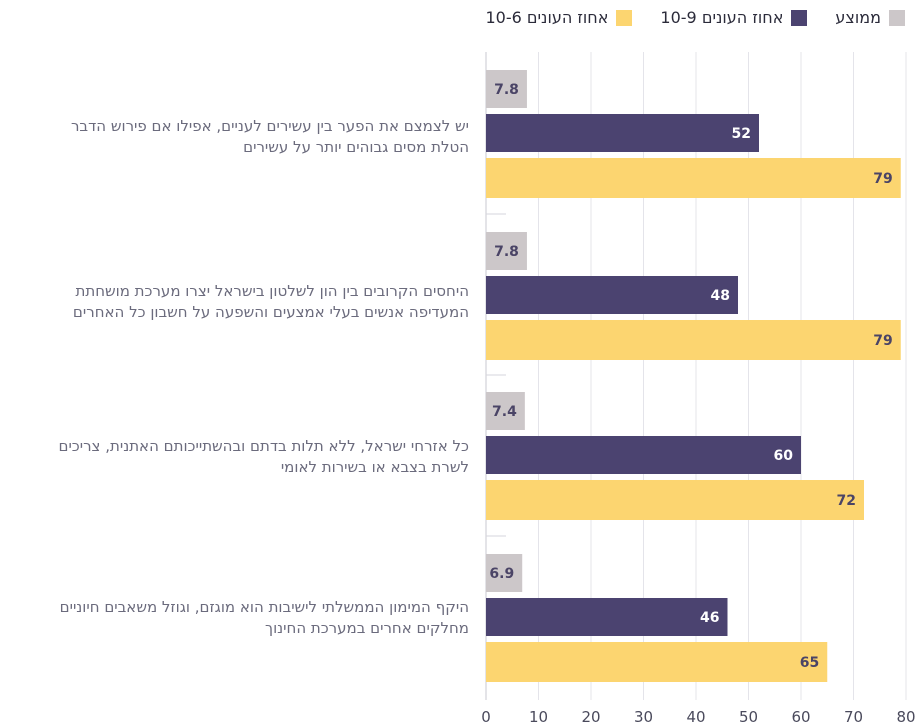 This screenshot has height=727, width=917. I want to click on data-label-series3-cat4: 65, so click(809, 663).